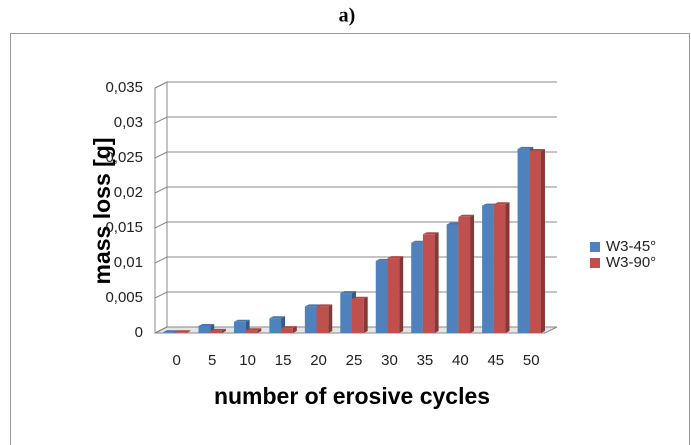 This screenshot has height=445, width=691. Describe the element at coordinates (460, 360) in the screenshot. I see `x-tick-label: 40` at that location.